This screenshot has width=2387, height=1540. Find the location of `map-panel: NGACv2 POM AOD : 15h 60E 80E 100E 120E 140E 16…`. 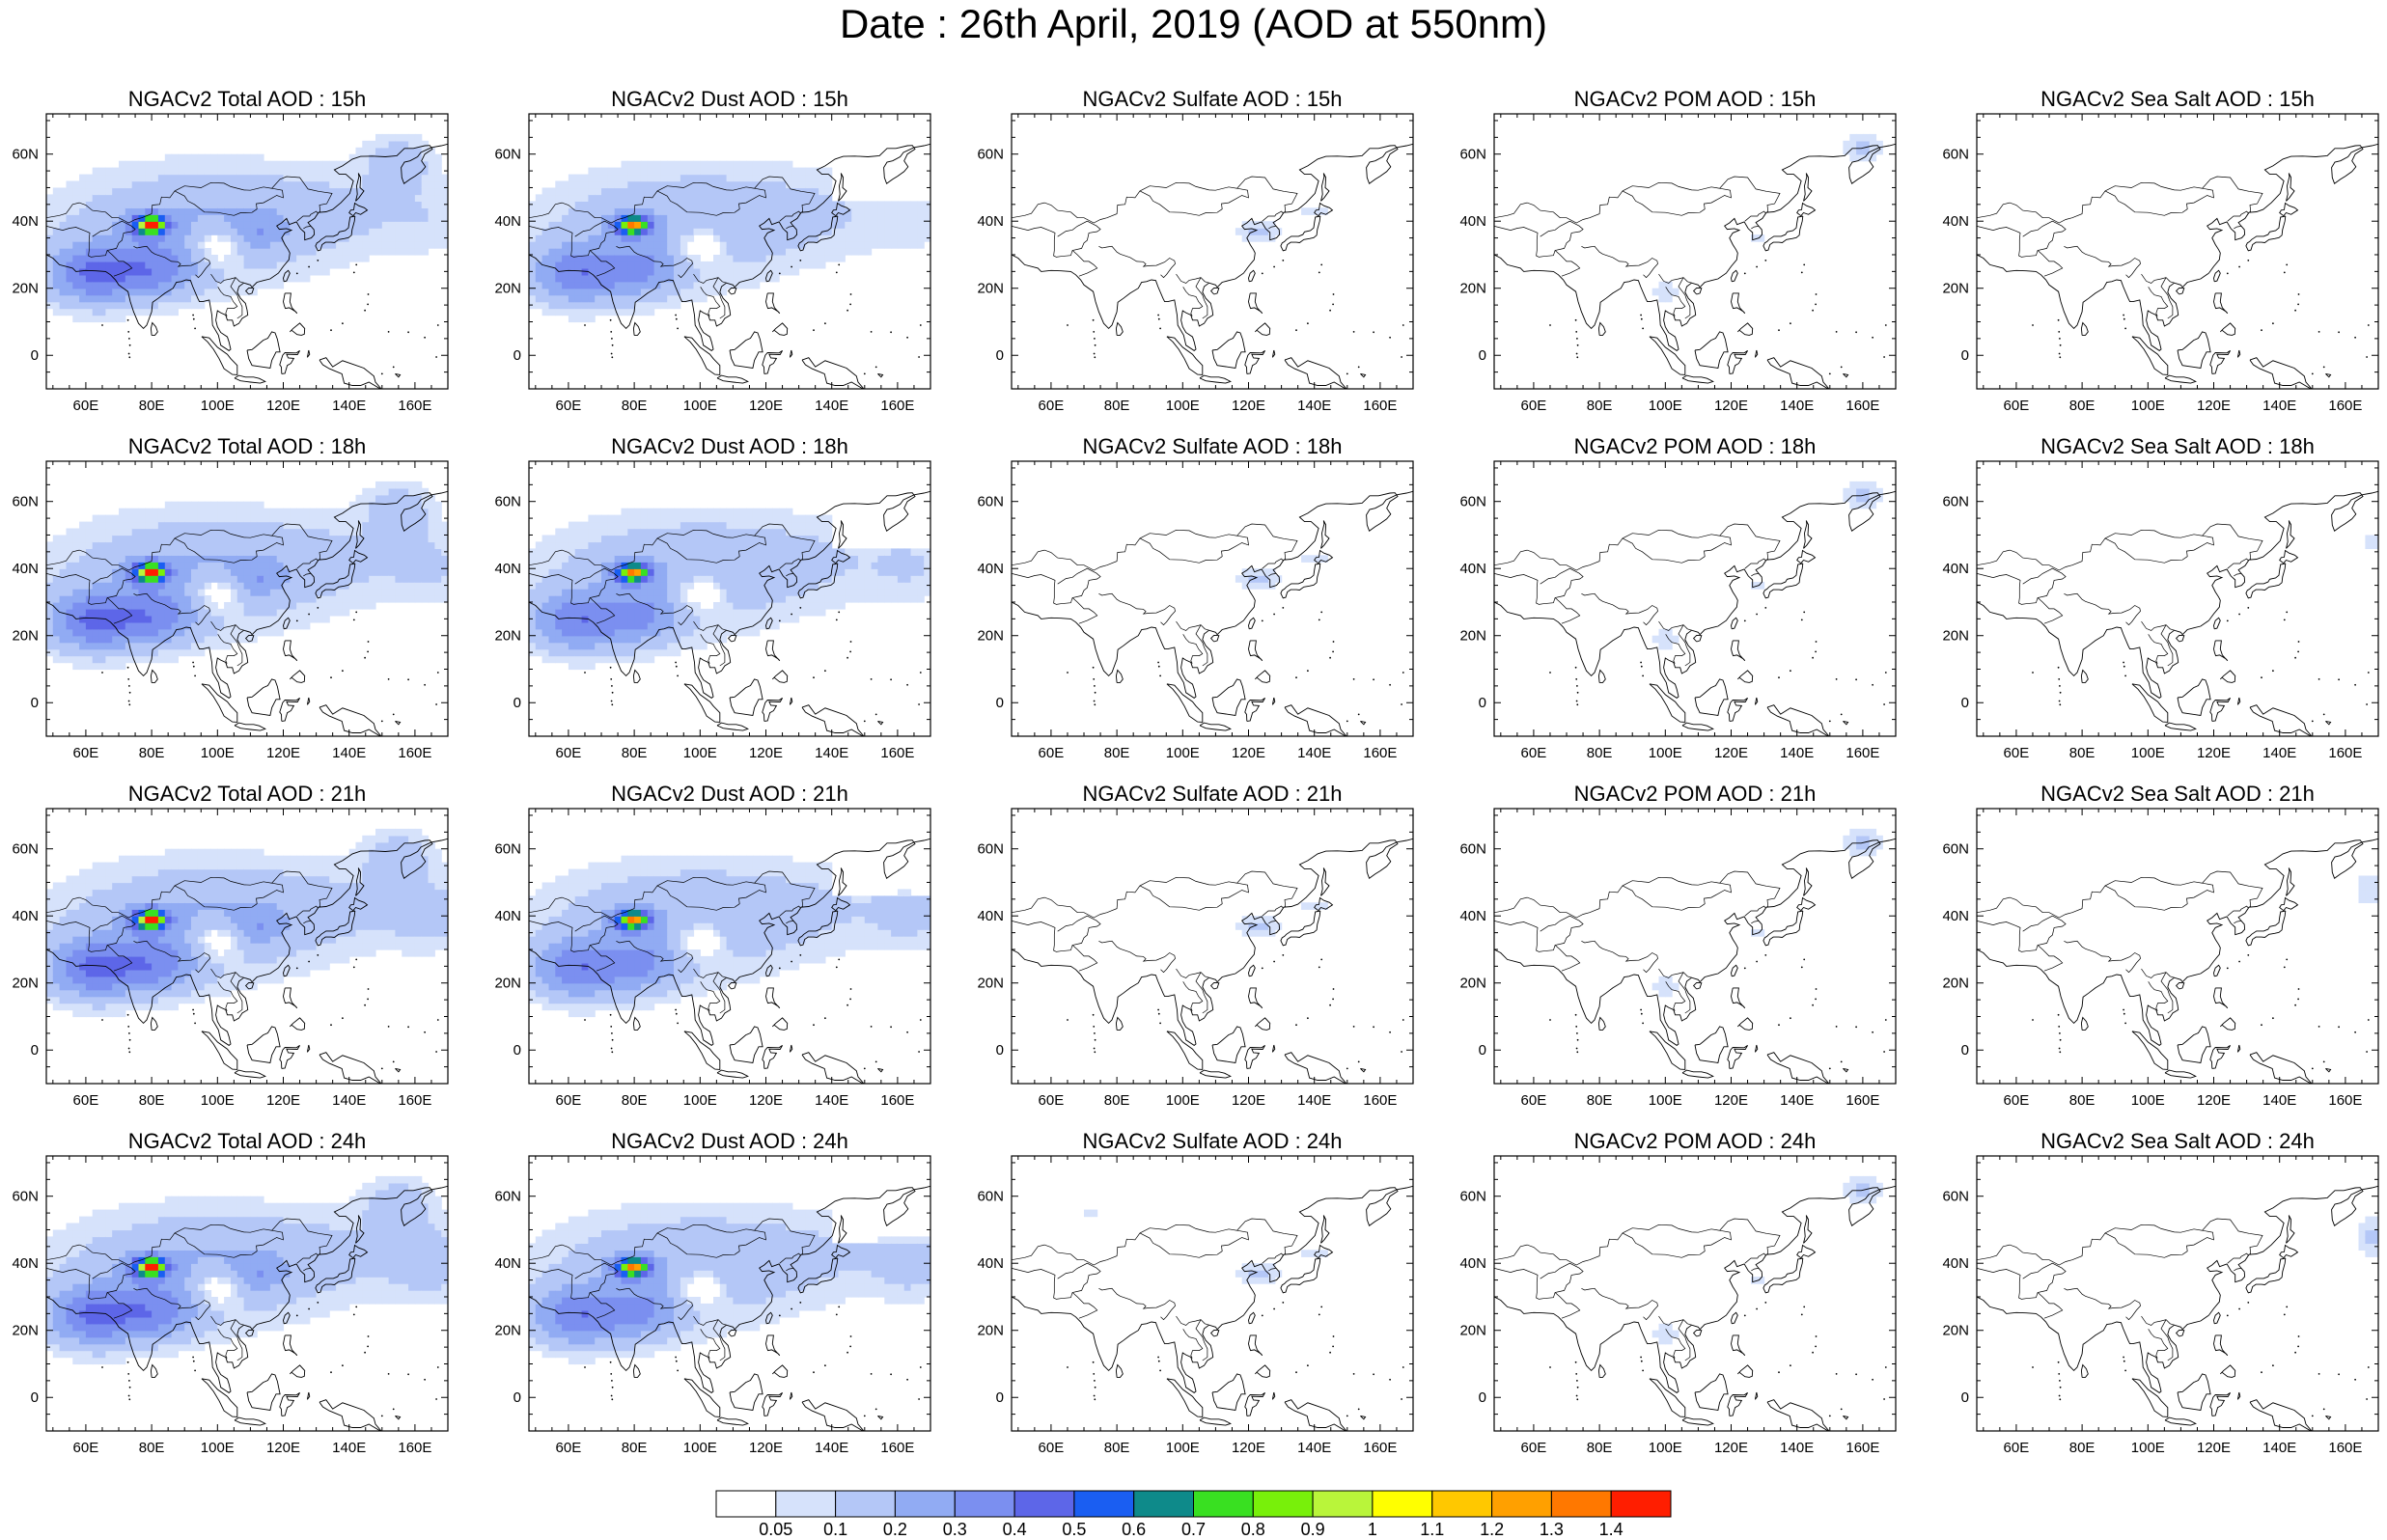

map-panel: NGACv2 POM AOD : 15h 60E 80E 100E 120E 140E 16… is located at coordinates (1689, 251).